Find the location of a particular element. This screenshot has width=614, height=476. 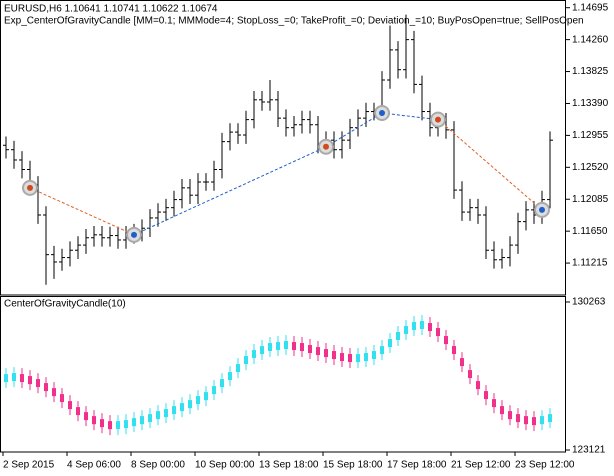

y-tick-label: 1.11215 is located at coordinates (590, 263).